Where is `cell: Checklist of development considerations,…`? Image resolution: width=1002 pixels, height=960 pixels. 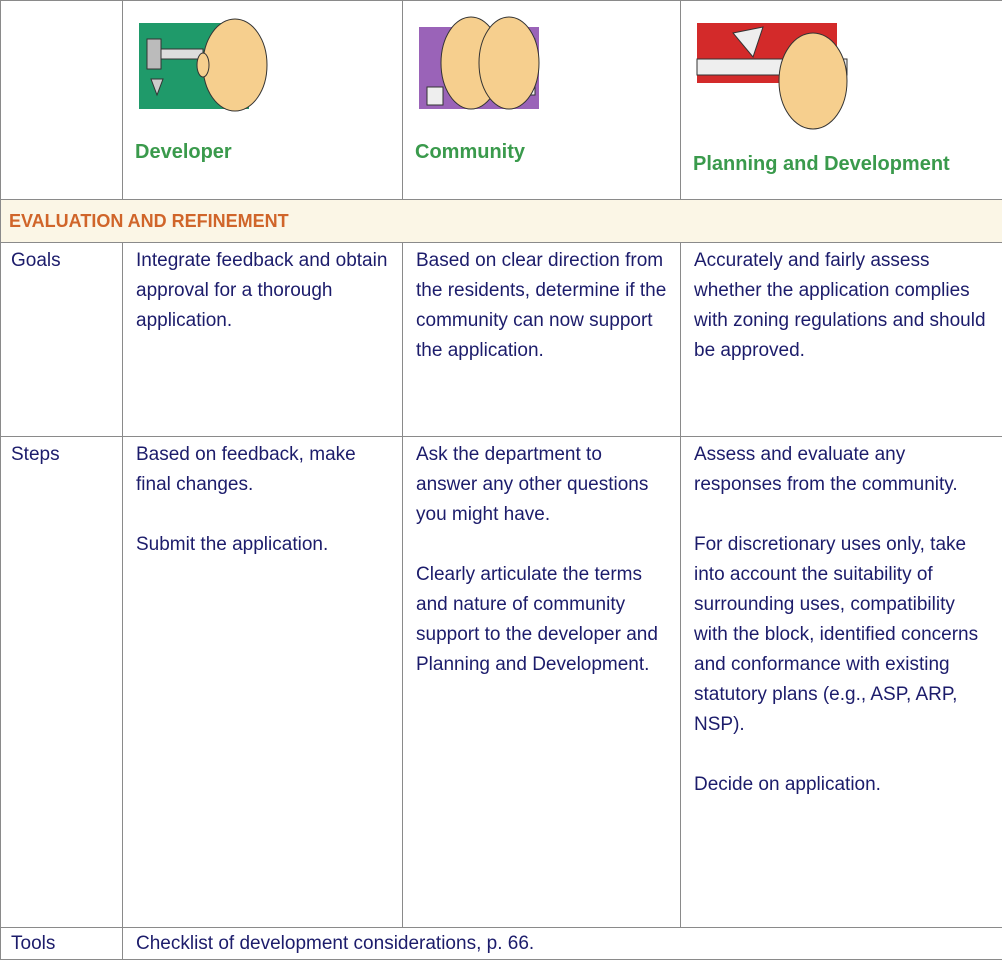
cell: Checklist of development considerations,… is located at coordinates (562, 944).